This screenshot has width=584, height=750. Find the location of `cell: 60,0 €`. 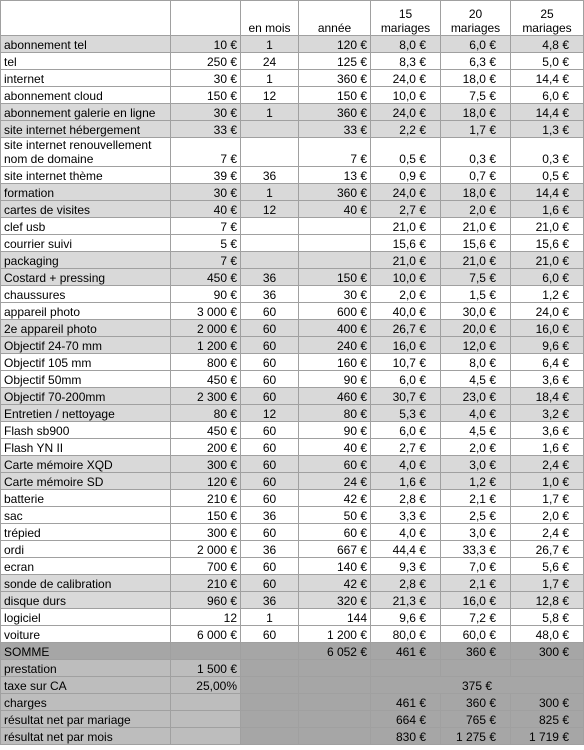

cell: 60,0 € is located at coordinates (475, 634).